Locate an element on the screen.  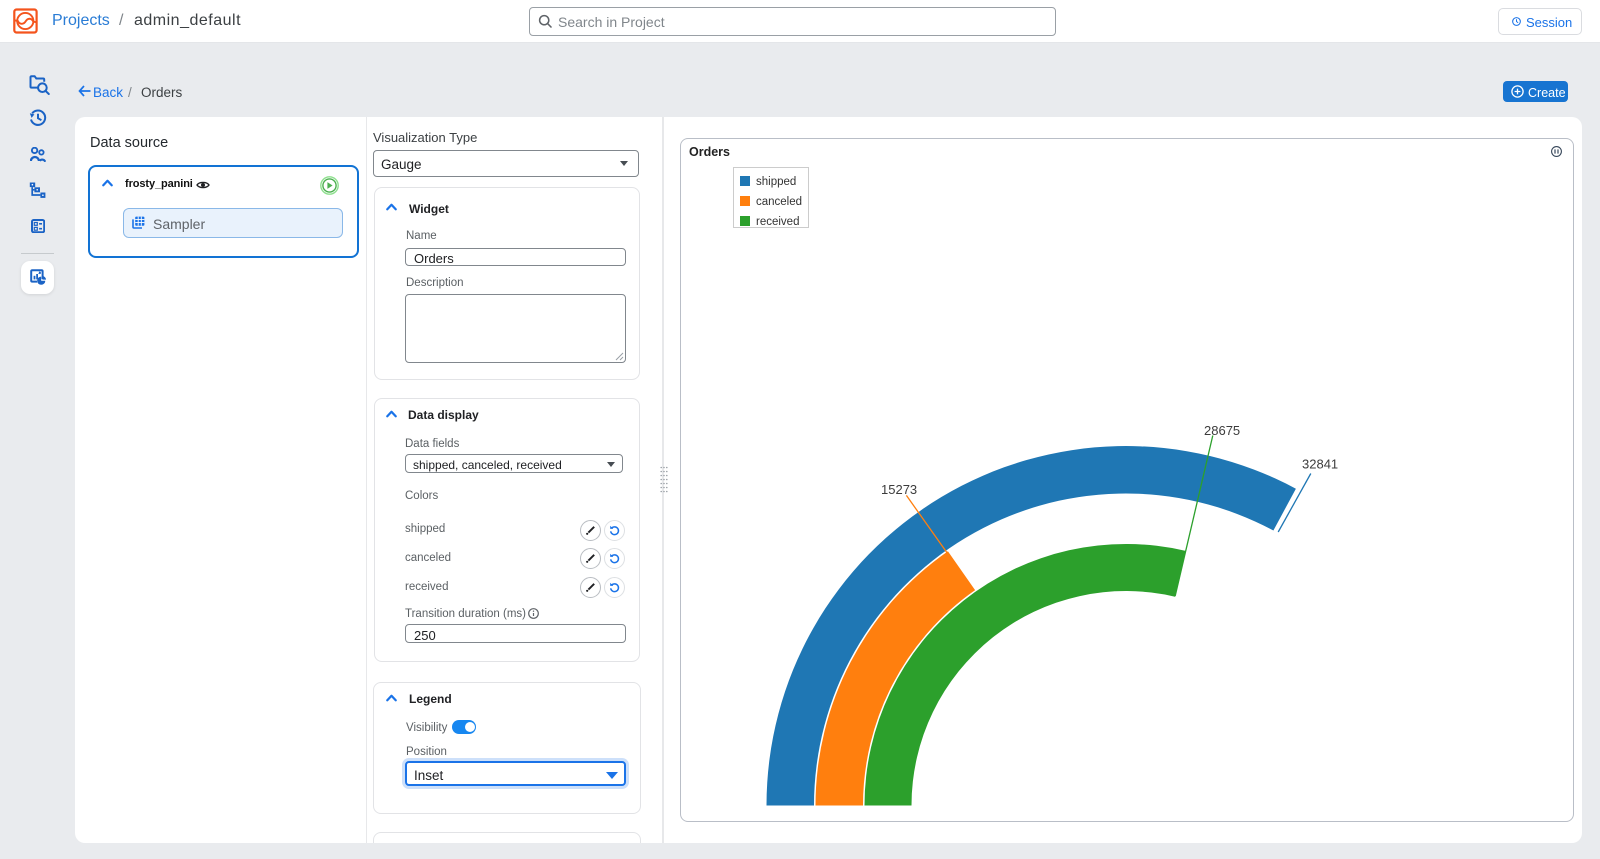
svg-text: 28675 is located at coordinates (1222, 430).